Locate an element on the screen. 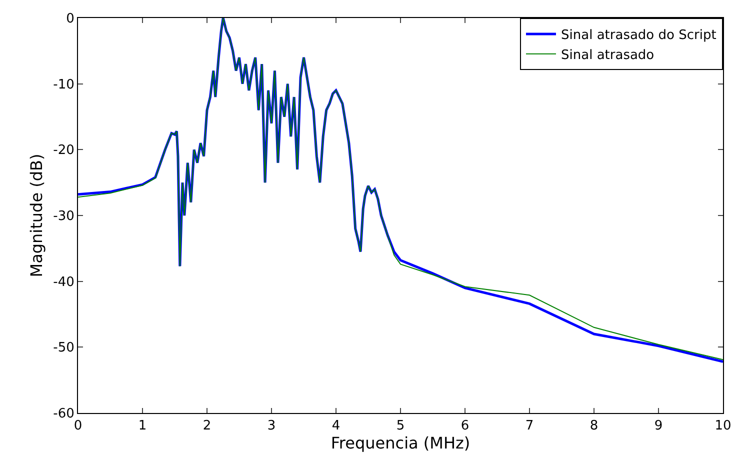  x-tick-label: 8 is located at coordinates (594, 426).